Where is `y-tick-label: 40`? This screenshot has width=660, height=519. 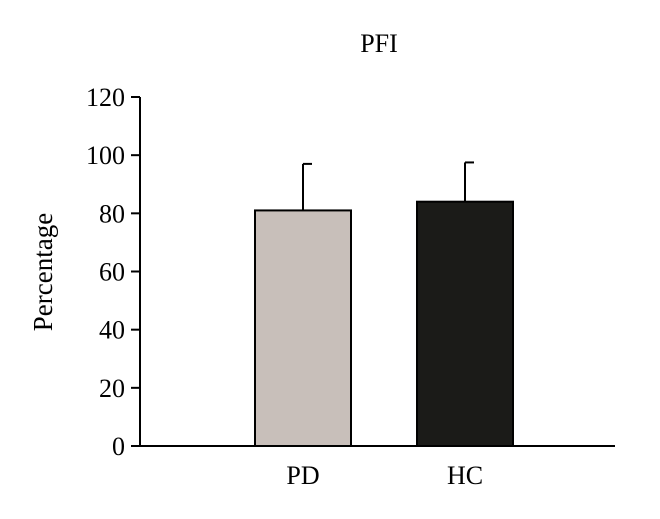 y-tick-label: 40 is located at coordinates (112, 330).